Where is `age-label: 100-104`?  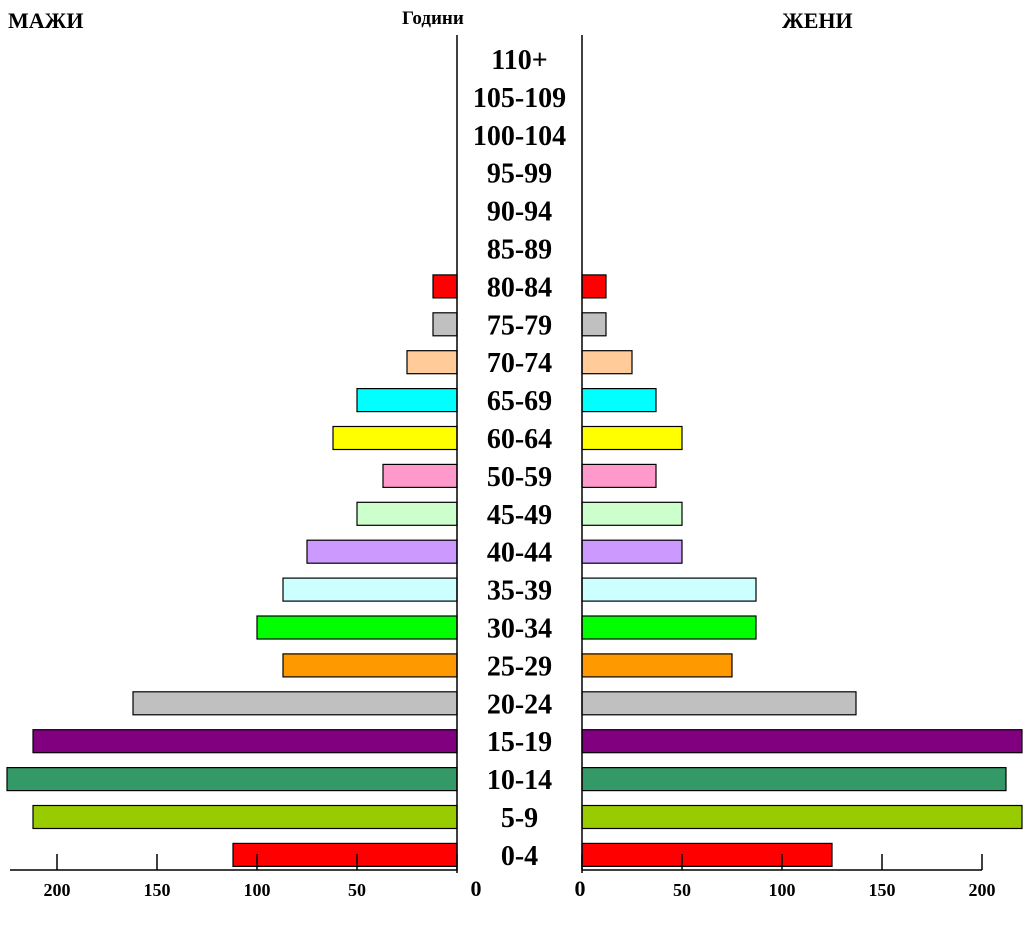
age-label: 100-104 is located at coordinates (519, 136).